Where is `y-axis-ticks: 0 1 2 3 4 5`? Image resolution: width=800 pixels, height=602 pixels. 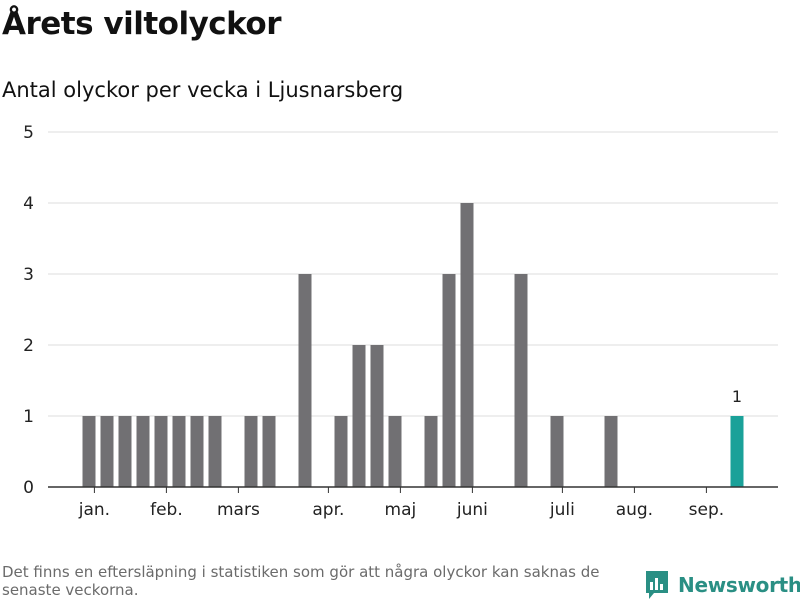 y-axis-ticks: 0 1 2 3 4 5 is located at coordinates (28, 310).